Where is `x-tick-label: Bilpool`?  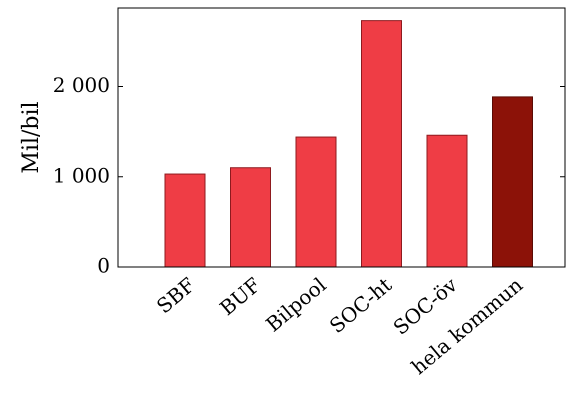 x-tick-label: Bilpool is located at coordinates (296, 305).